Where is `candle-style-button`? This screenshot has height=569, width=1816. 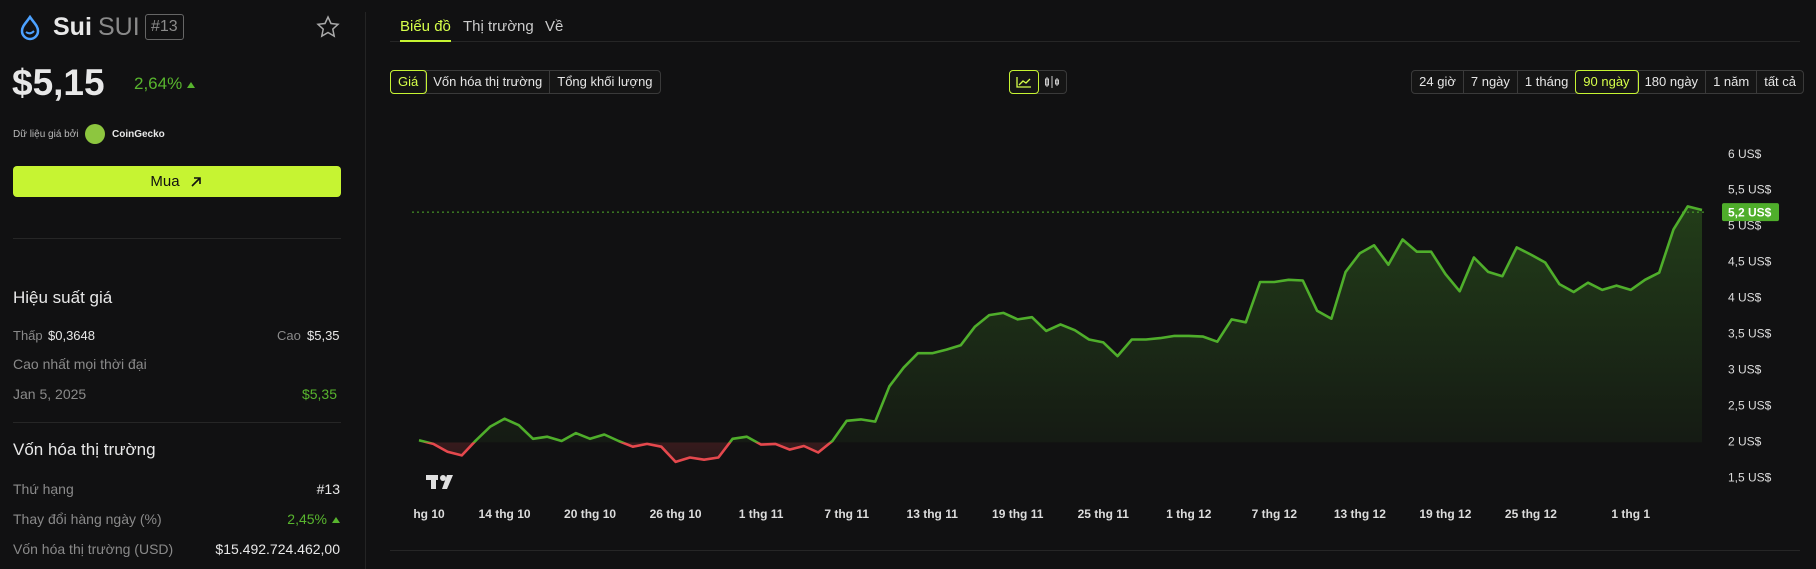
candle-style-button is located at coordinates (1052, 82).